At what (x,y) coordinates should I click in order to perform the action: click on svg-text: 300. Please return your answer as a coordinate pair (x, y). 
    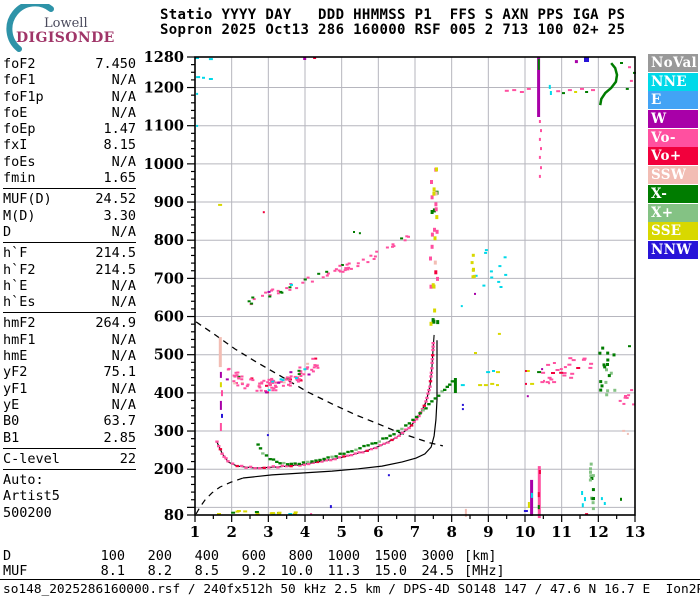
    Looking at the image, I should click on (169, 431).